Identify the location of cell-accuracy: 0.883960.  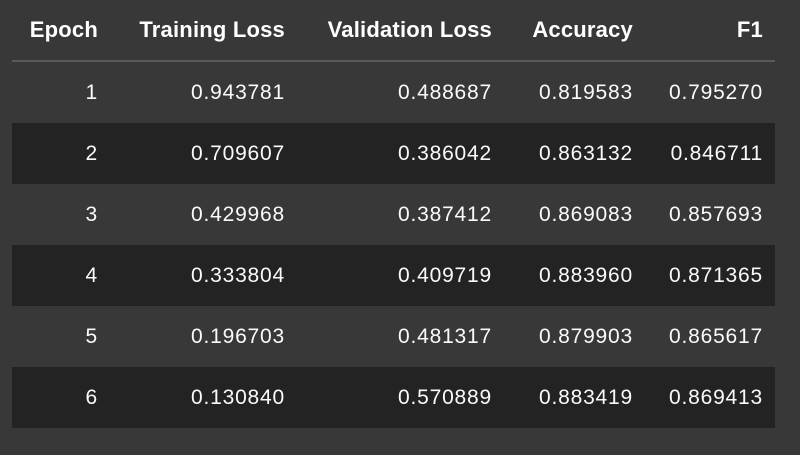
(586, 275).